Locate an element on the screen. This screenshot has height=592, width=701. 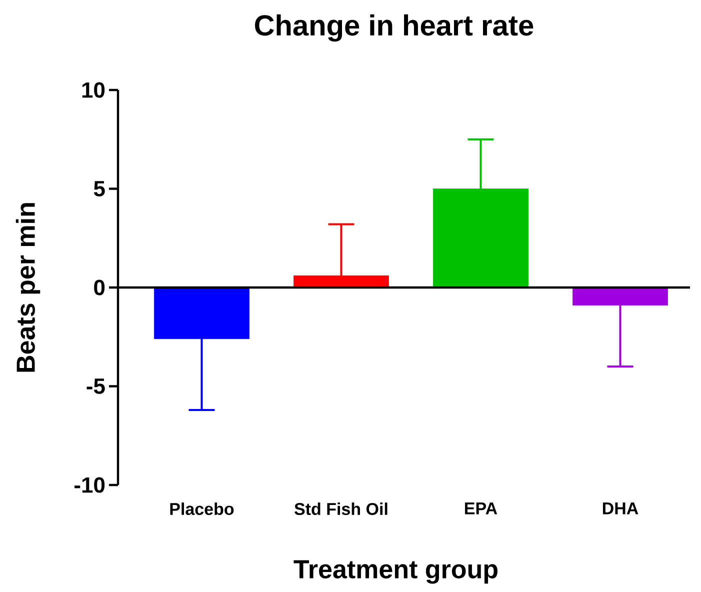
x-tick-label: Placebo is located at coordinates (202, 509).